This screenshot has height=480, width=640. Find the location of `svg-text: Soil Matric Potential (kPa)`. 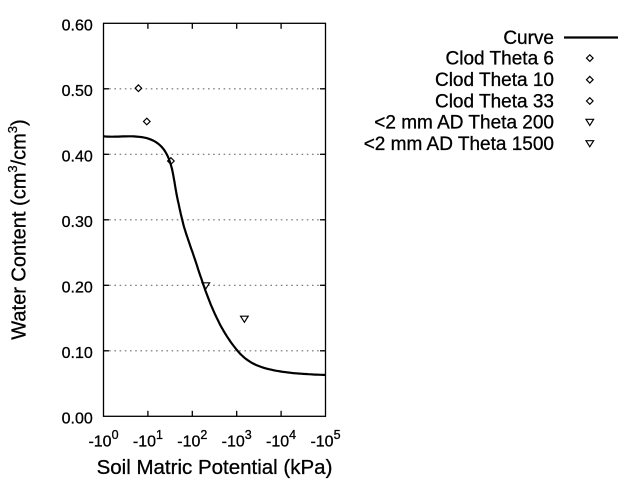

svg-text: Soil Matric Potential (kPa) is located at coordinates (215, 467).